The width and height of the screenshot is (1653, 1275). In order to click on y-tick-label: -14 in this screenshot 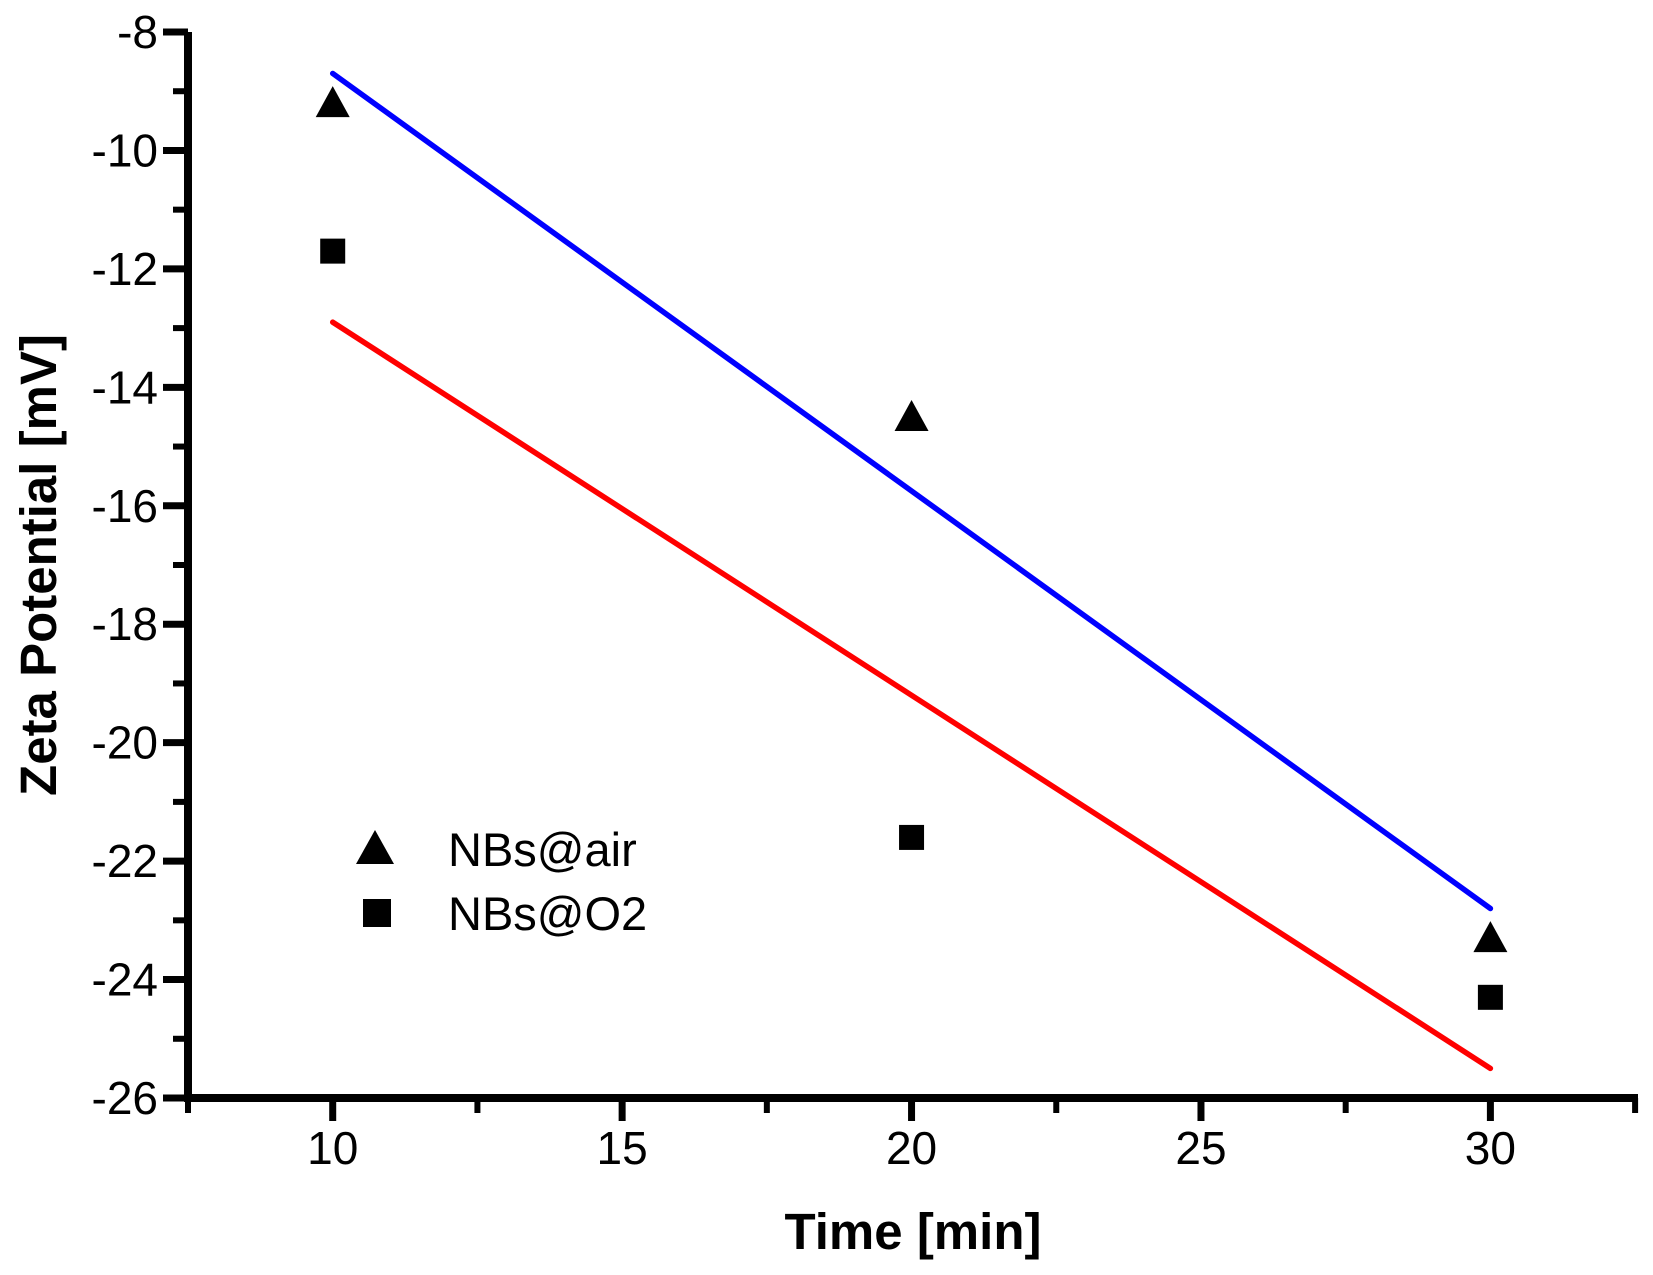, I will do `click(125, 387)`.